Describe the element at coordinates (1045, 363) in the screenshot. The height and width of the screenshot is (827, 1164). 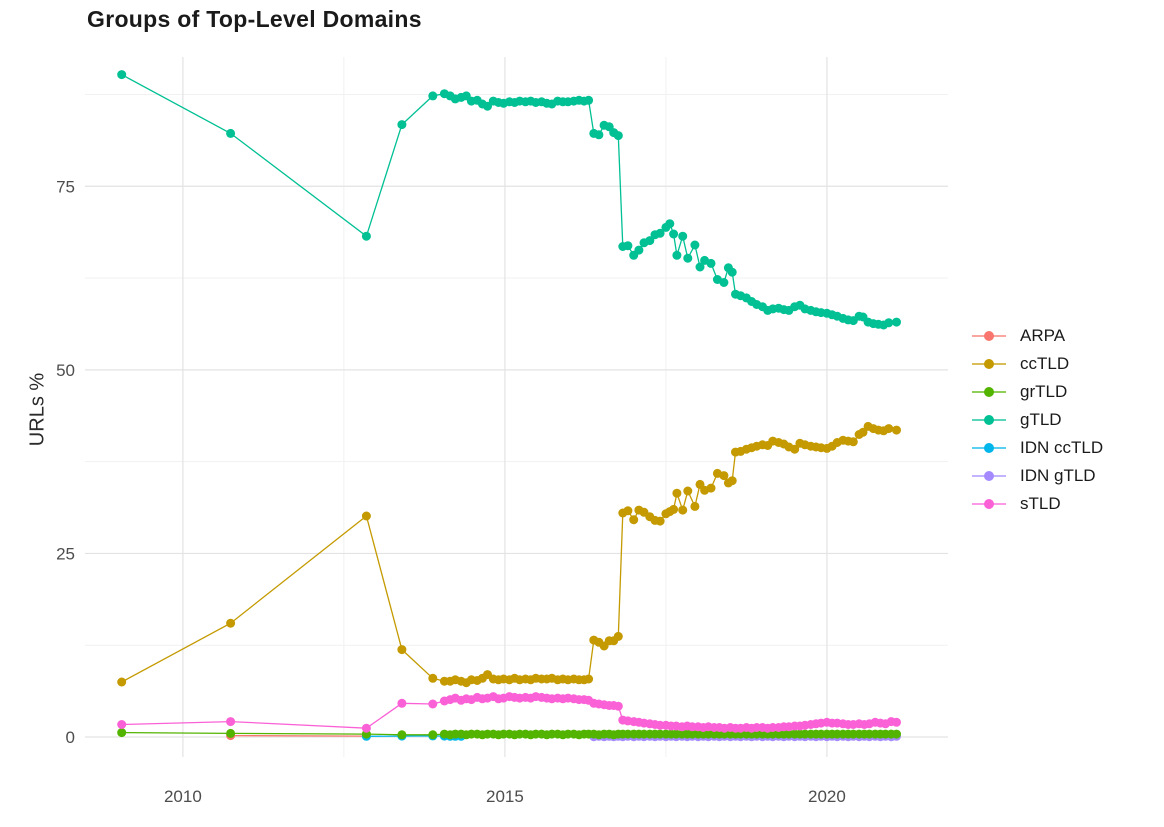
I see `legend-label: ccTLD` at that location.